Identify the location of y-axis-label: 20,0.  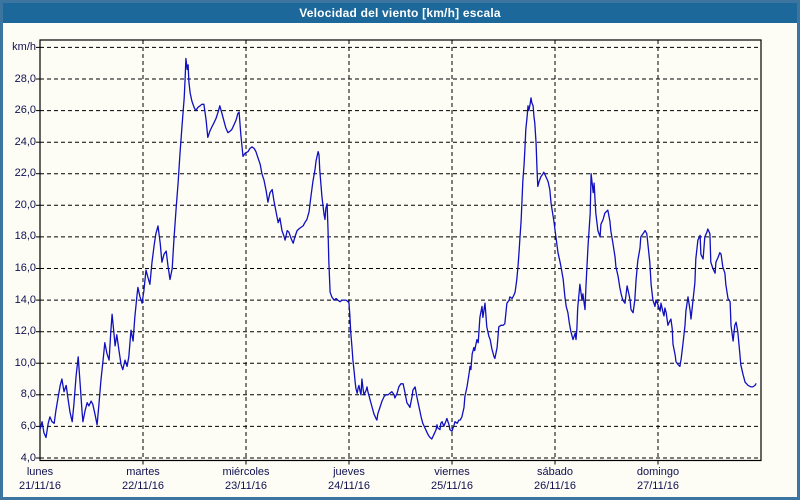
(25, 204).